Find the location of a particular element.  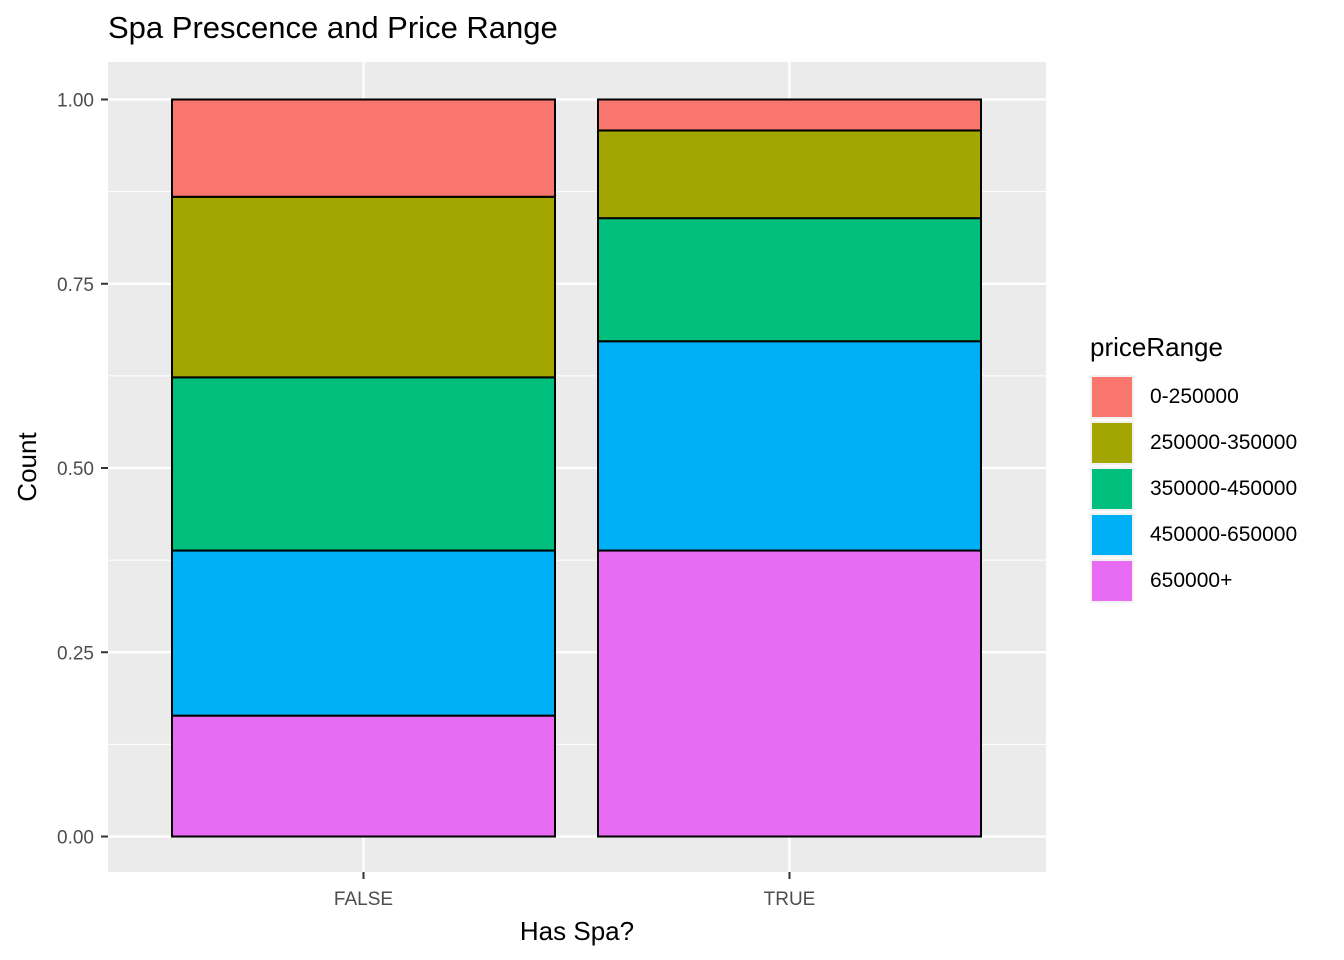

legend-item: 250000-350000 is located at coordinates (1215, 444).